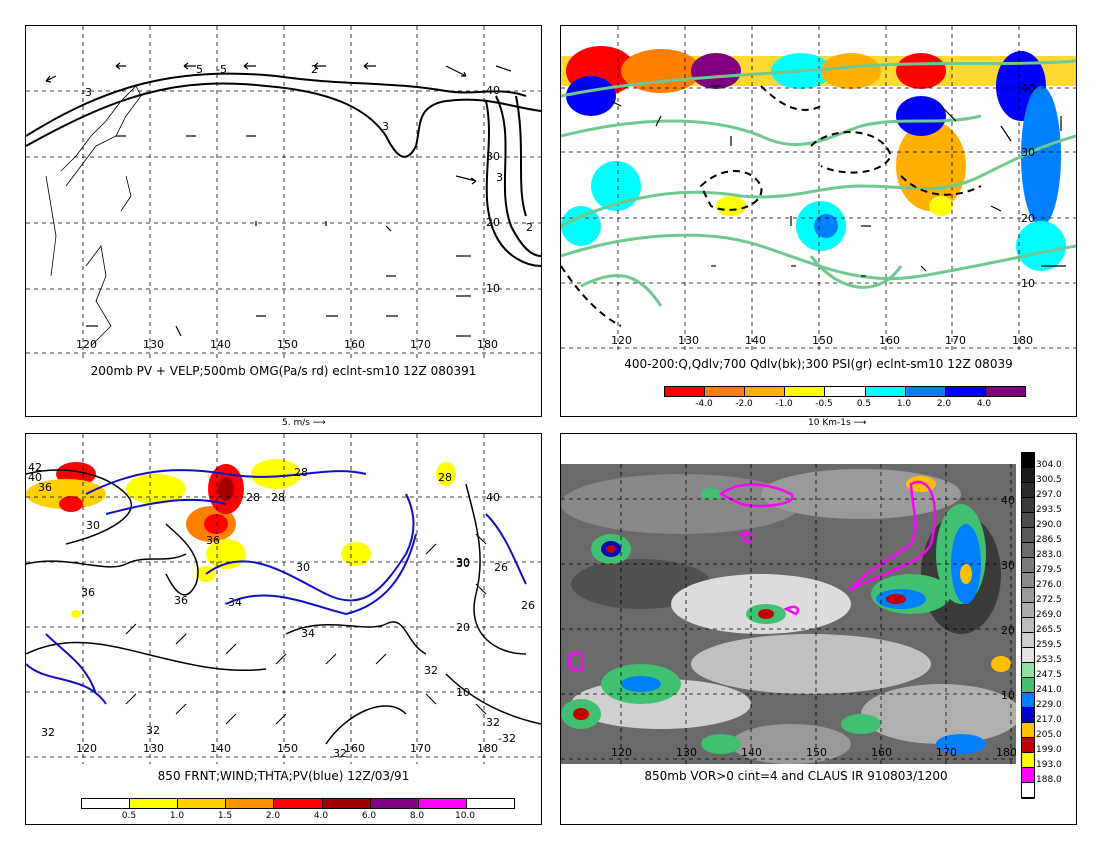 This screenshot has width=1100, height=850. What do you see at coordinates (1049, 494) in the screenshot?
I see `colorbar-label: 297.0` at bounding box center [1049, 494].